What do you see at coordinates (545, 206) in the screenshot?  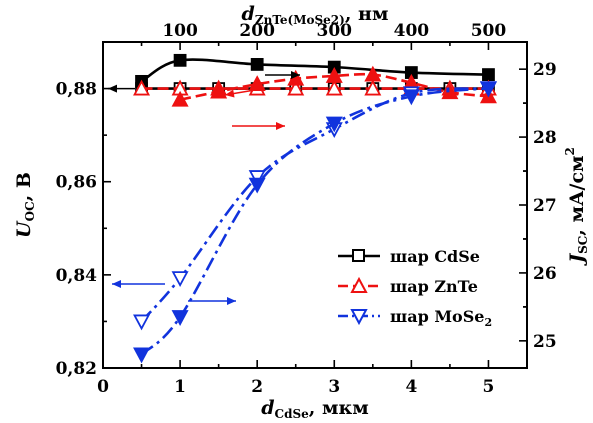 I see `y2-tick-label: 27` at bounding box center [545, 206].